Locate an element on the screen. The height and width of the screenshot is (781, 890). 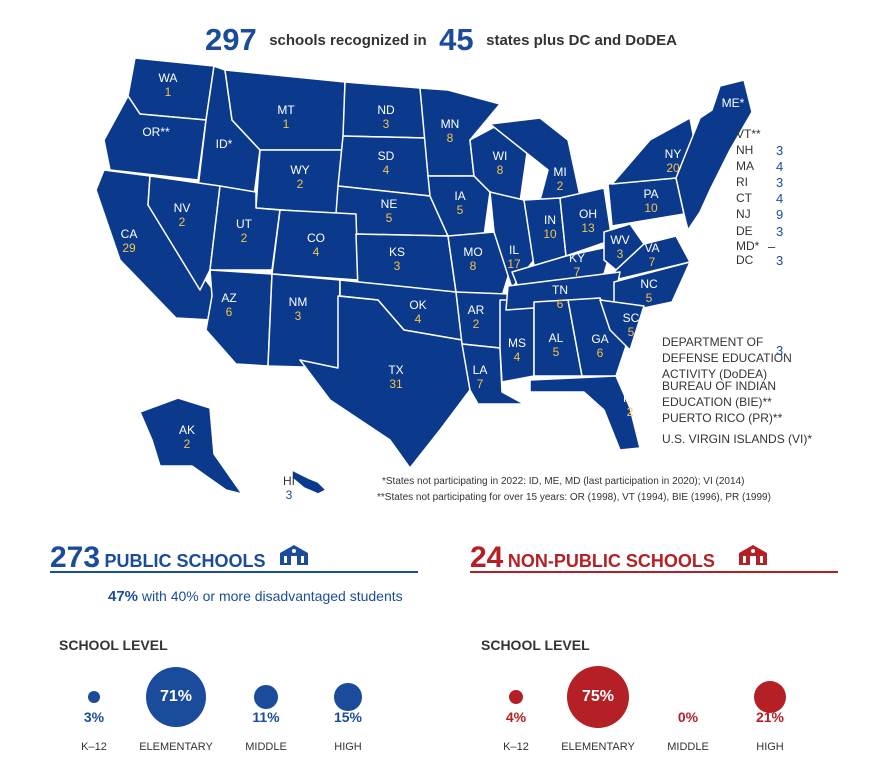
ne-row-dc: DC is located at coordinates (744, 260).